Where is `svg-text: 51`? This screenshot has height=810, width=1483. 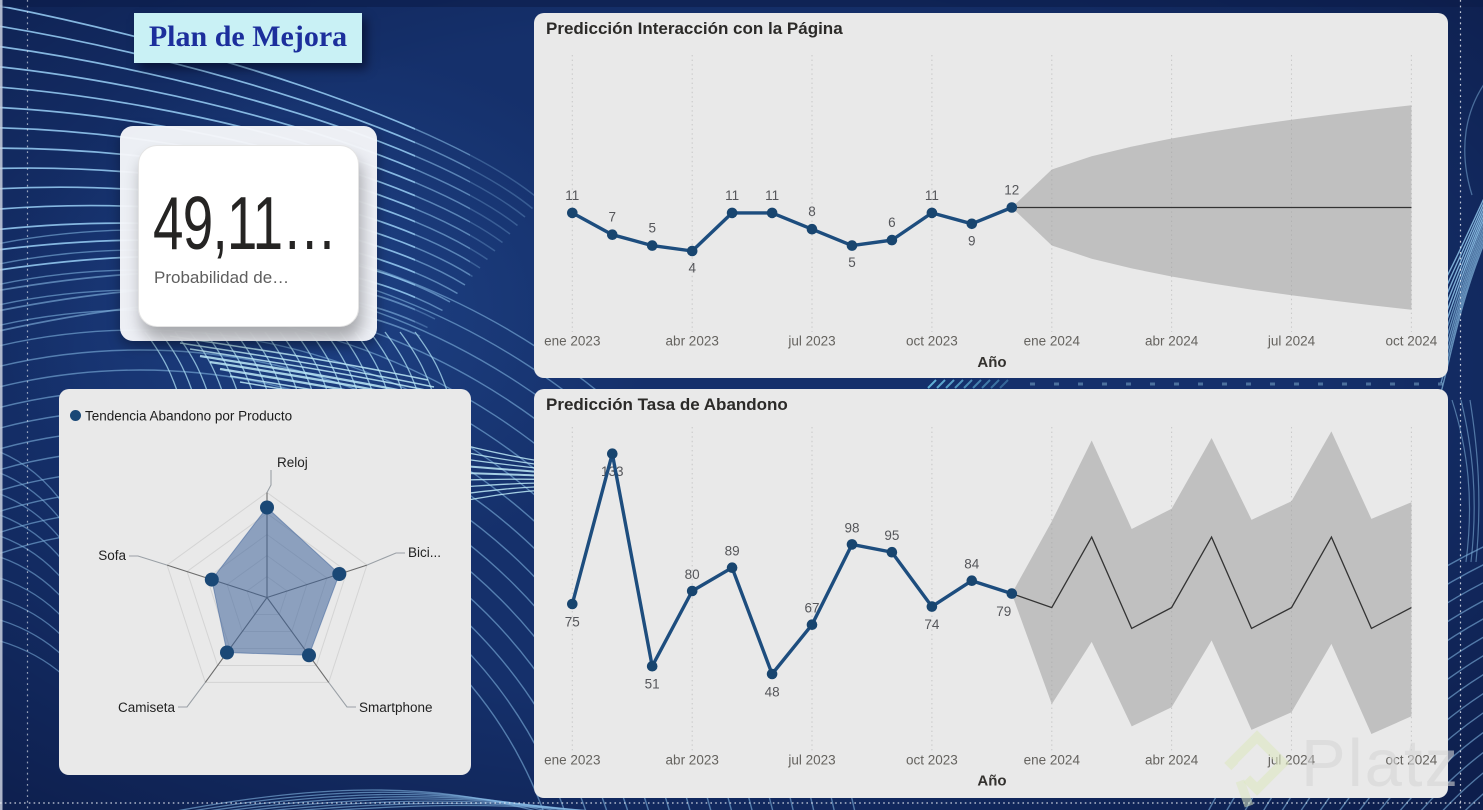 svg-text: 51 is located at coordinates (652, 684).